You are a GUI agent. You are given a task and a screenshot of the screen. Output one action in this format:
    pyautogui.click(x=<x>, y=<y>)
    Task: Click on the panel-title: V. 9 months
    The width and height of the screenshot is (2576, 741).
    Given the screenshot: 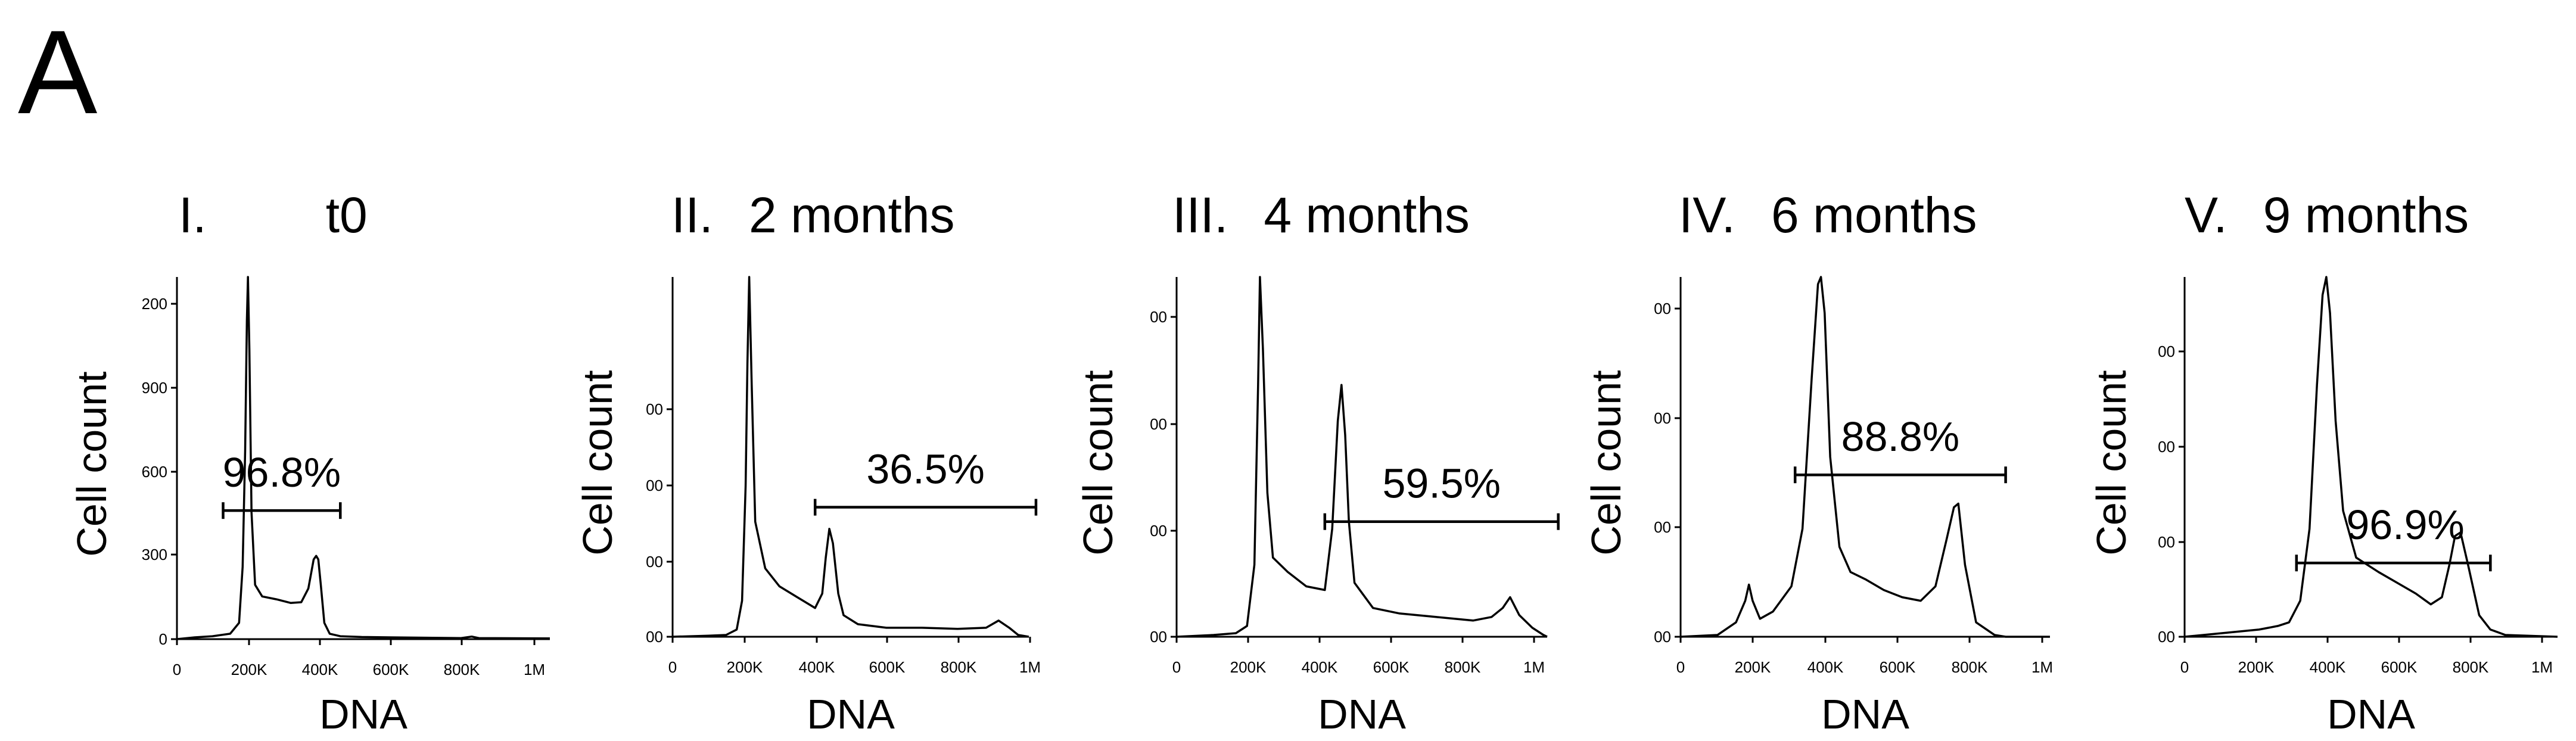 What is the action you would take?
    pyautogui.click(x=2327, y=215)
    